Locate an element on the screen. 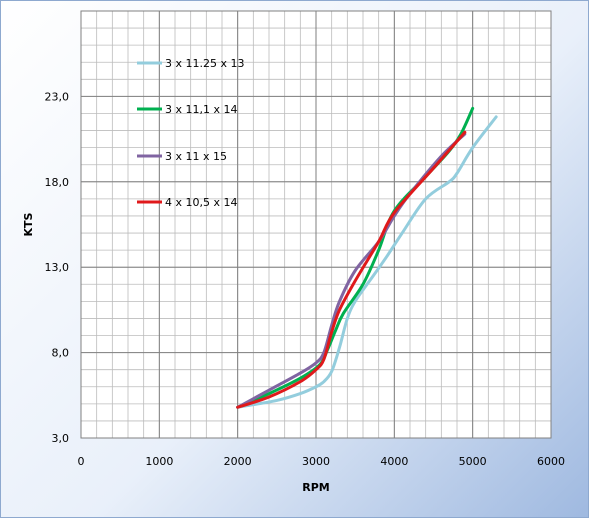  x-tick-label: 5000 is located at coordinates (473, 461).